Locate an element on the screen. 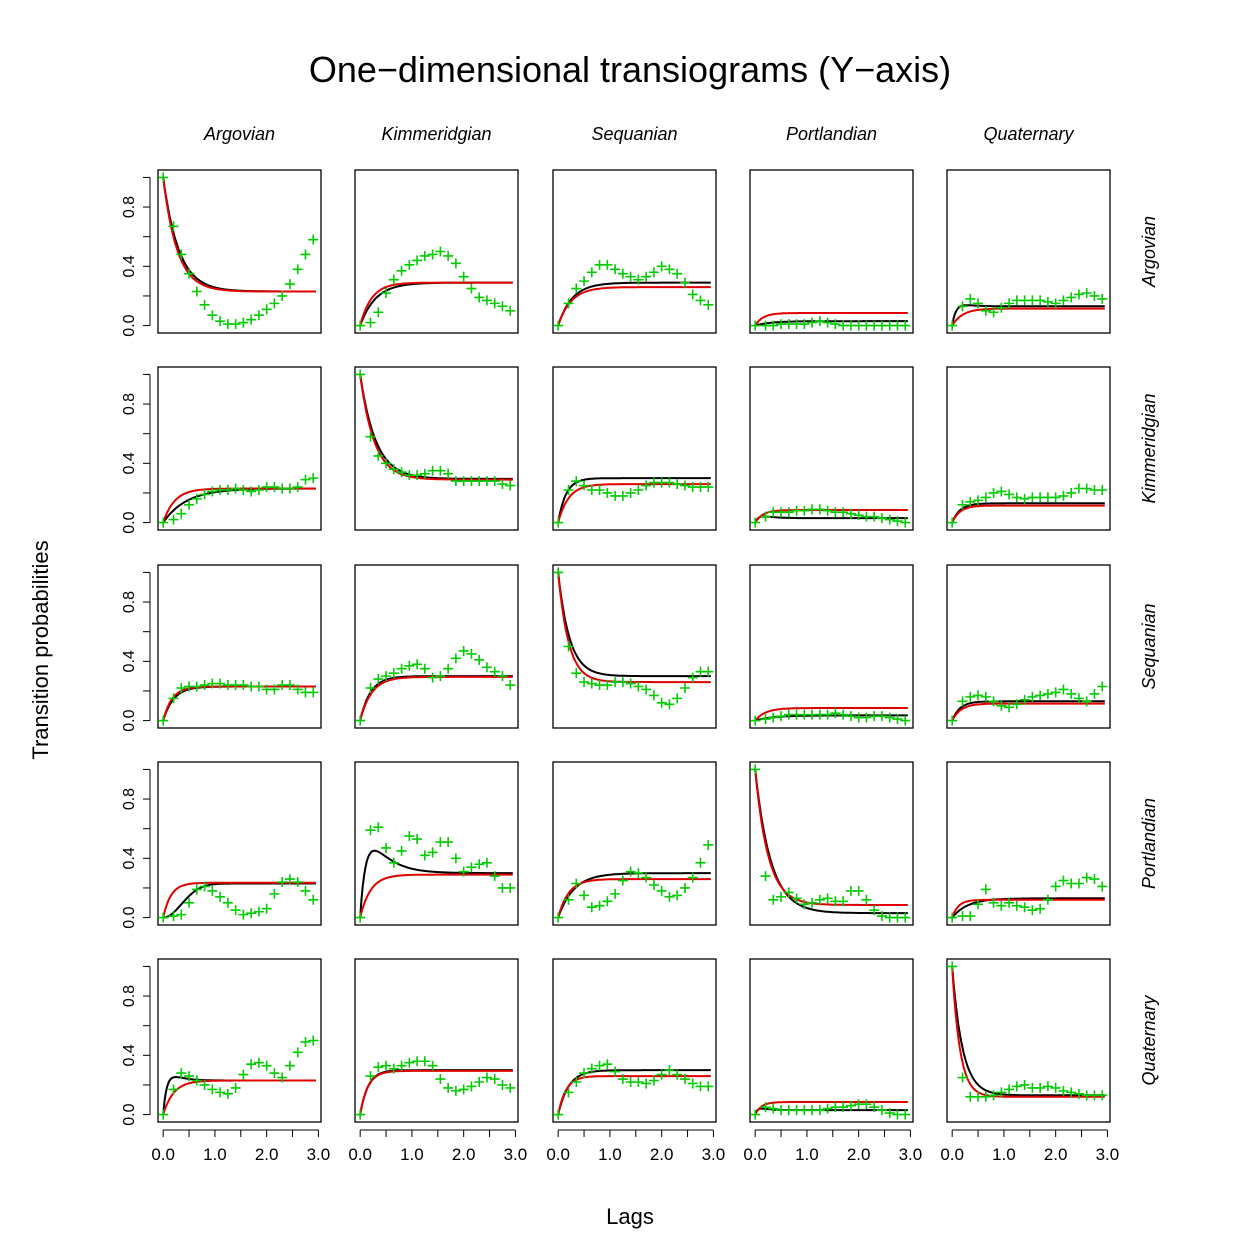 This screenshot has height=1260, width=1260. panel-kimmeridgian-to-portlandian is located at coordinates (831, 448).